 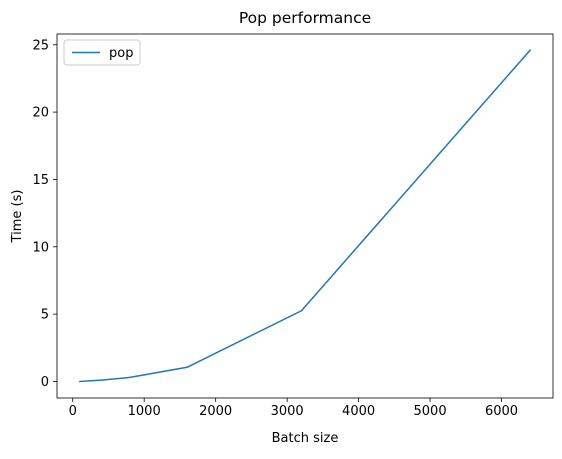 I want to click on x-tick-label: 0, so click(x=73, y=411).